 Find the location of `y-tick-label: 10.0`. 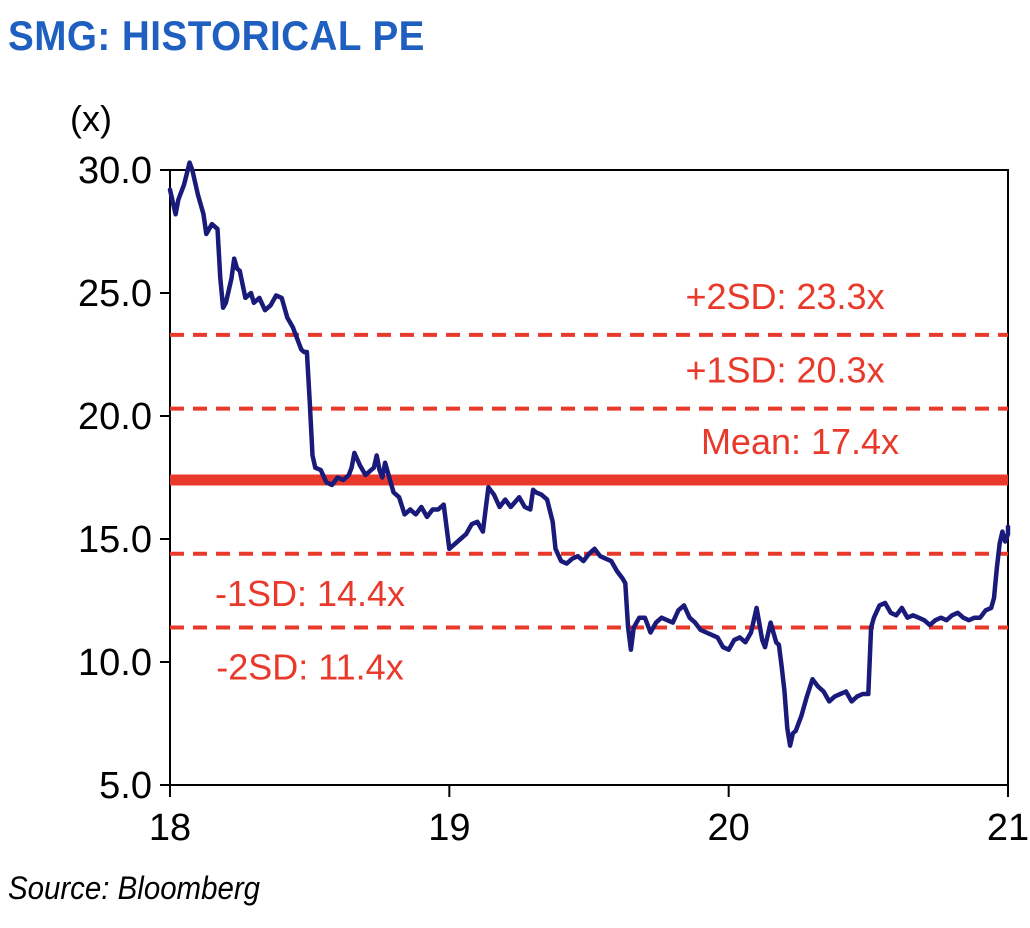

y-tick-label: 10.0 is located at coordinates (115, 663).